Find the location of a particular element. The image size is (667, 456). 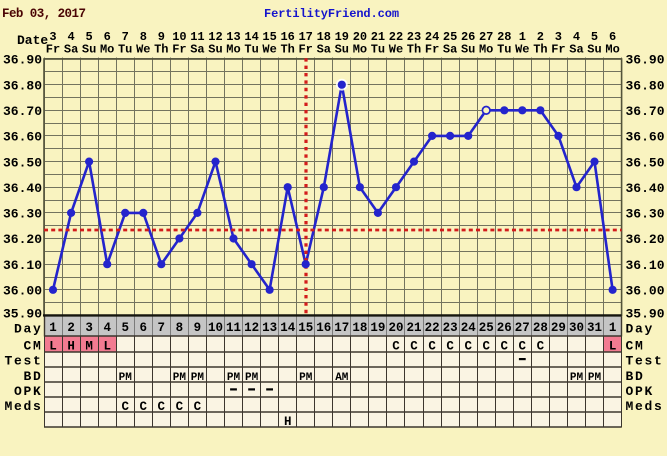

svg-text: 5 is located at coordinates (88, 37).